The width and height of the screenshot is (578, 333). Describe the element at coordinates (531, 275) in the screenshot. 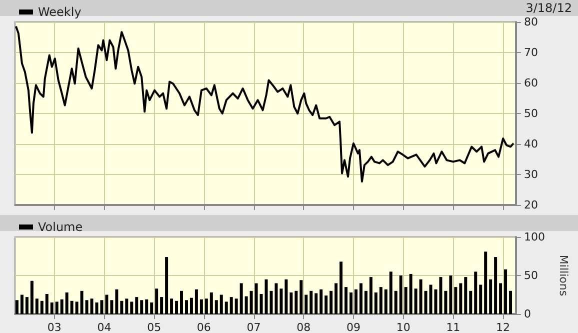

I see `y-tick-label: 50` at that location.